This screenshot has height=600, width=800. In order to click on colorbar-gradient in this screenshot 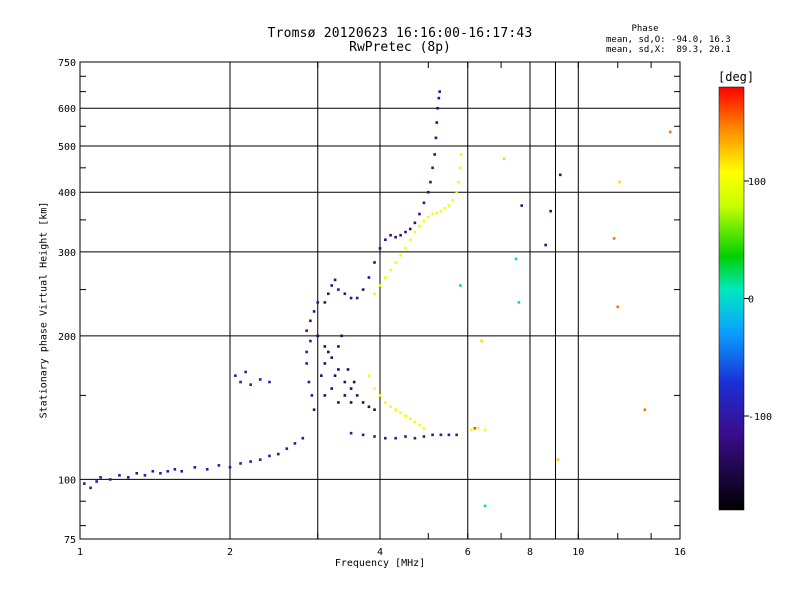, I will do `click(731, 298)`.